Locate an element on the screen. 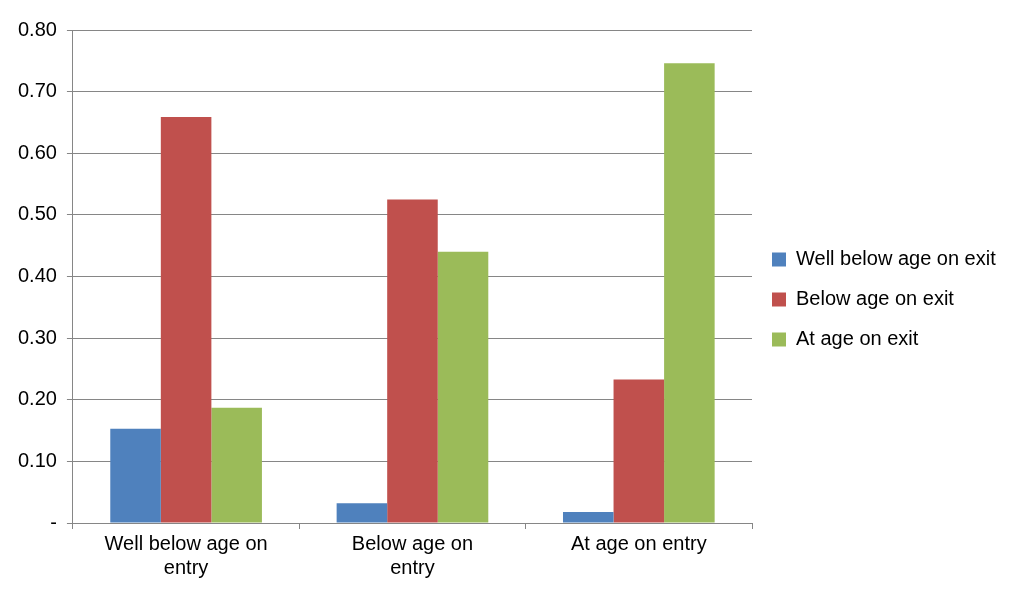 This screenshot has height=594, width=1024. legend-label: Well below age on exit is located at coordinates (896, 258).